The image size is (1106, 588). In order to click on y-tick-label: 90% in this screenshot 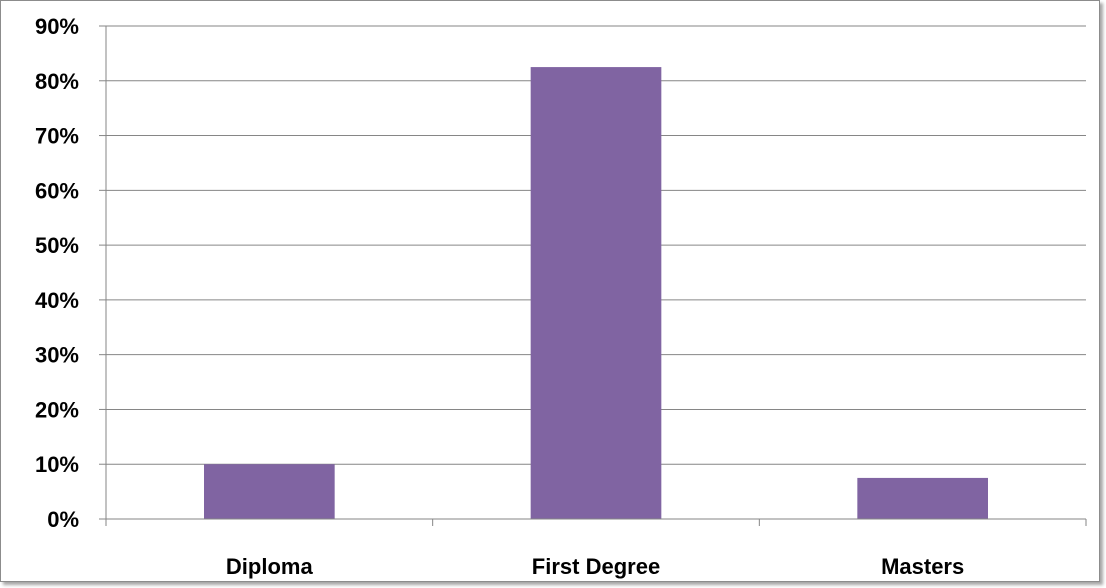, I will do `click(57, 26)`.